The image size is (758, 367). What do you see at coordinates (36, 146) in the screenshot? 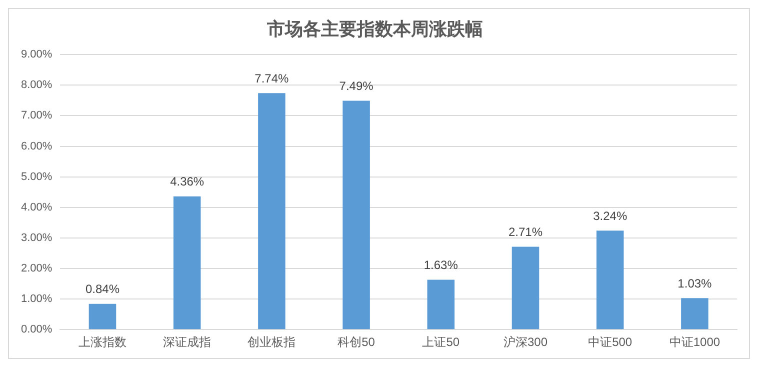
I see `y-tick-label: 6.00%` at bounding box center [36, 146].